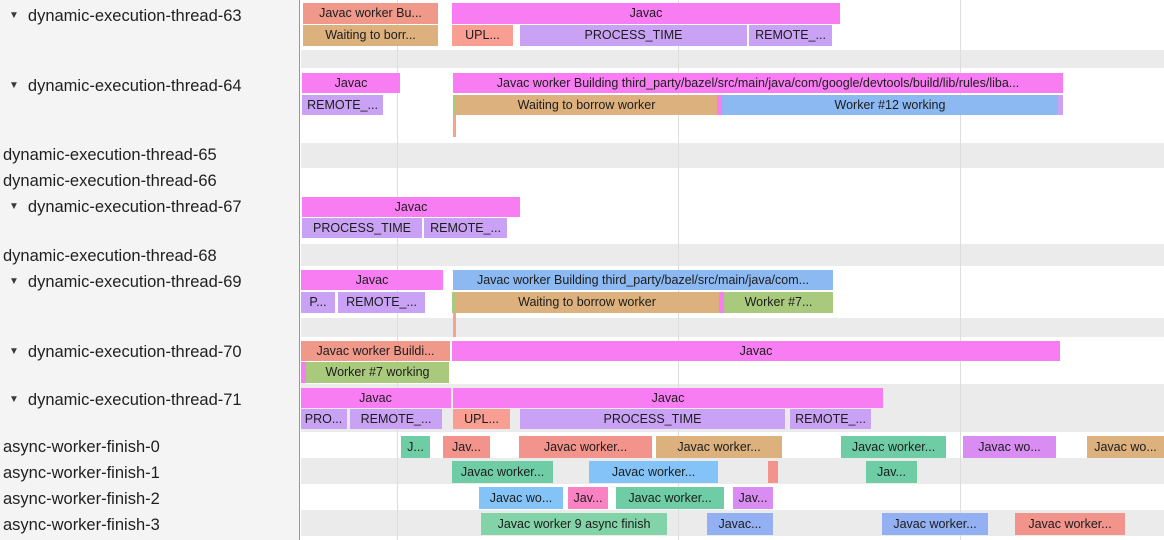 The width and height of the screenshot is (1164, 540). What do you see at coordinates (81, 524) in the screenshot?
I see `track-label: async-worker-finish-3` at bounding box center [81, 524].